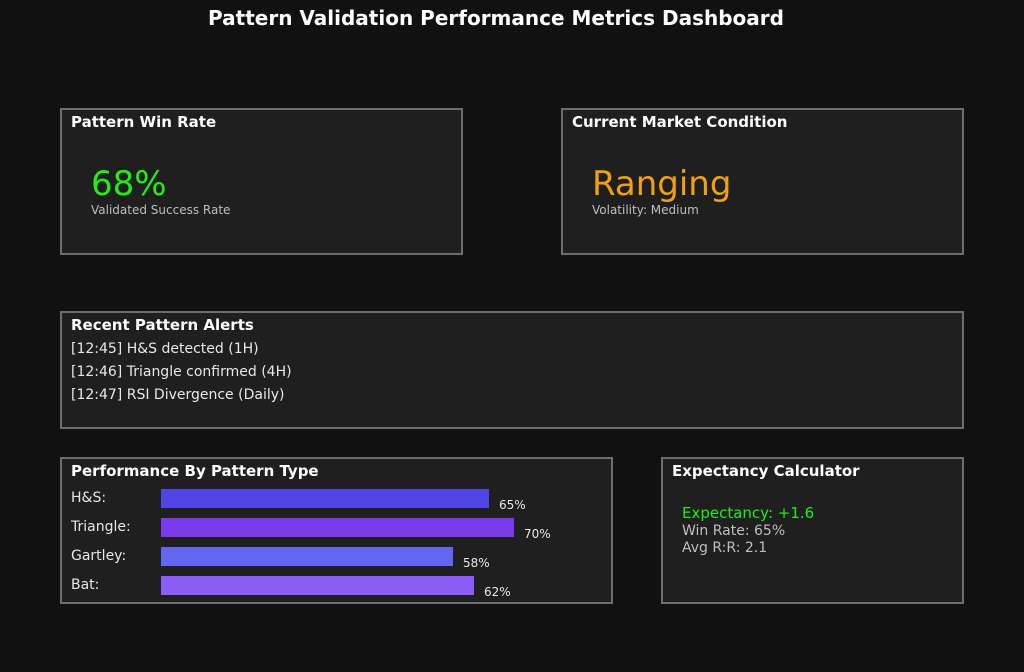 The image size is (1024, 672). Describe the element at coordinates (129, 184) in the screenshot. I see `win-rate-value: 68%` at that location.